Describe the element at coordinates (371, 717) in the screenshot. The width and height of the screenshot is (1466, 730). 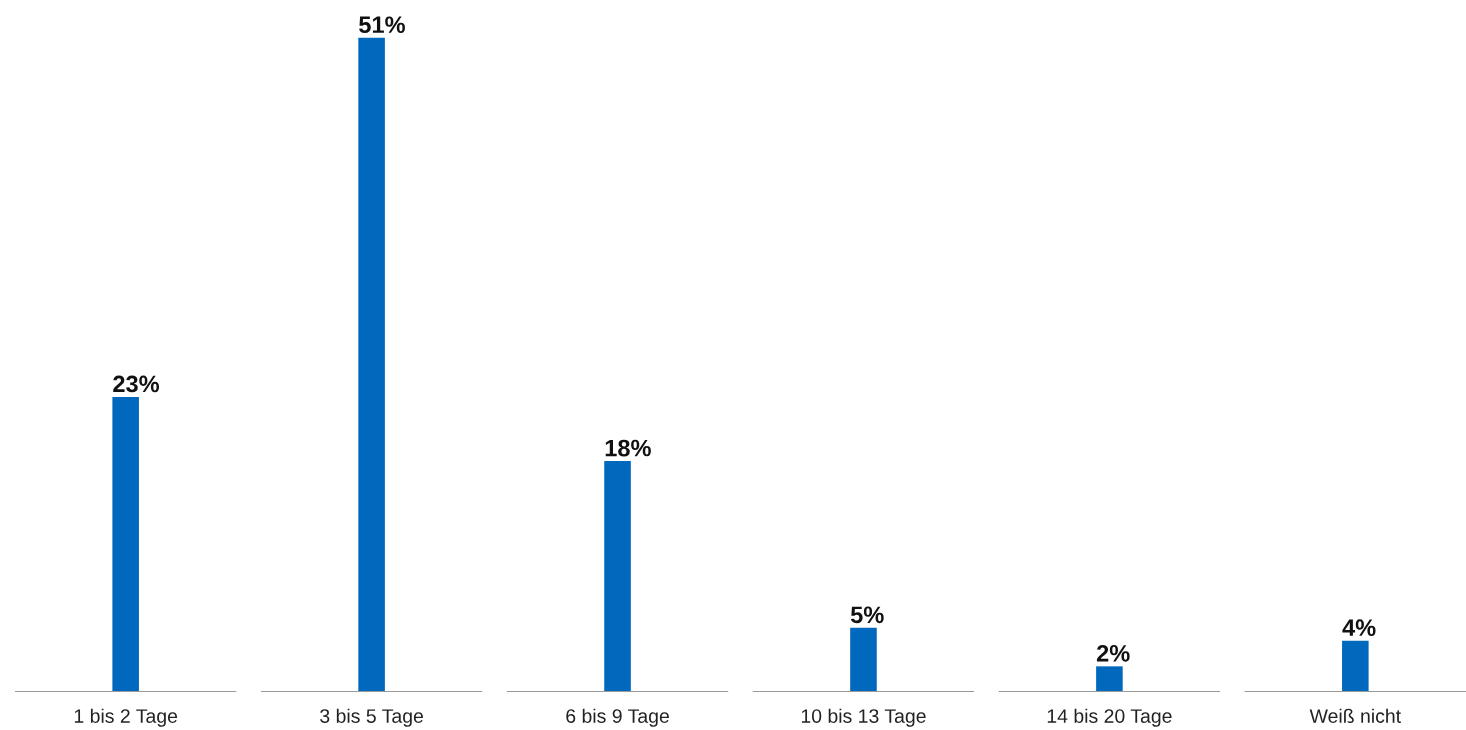
I see `x-tick-label: 3 bis 5 Tage` at that location.